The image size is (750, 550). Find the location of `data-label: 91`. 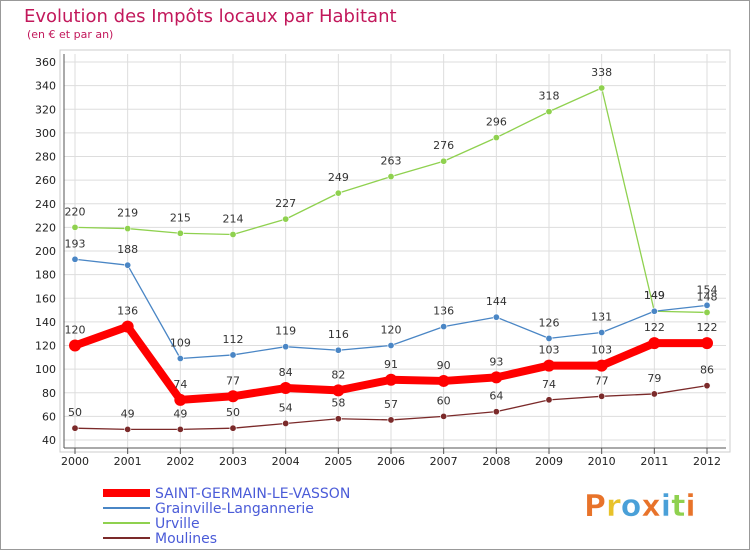

data-label: 91 is located at coordinates (391, 364).